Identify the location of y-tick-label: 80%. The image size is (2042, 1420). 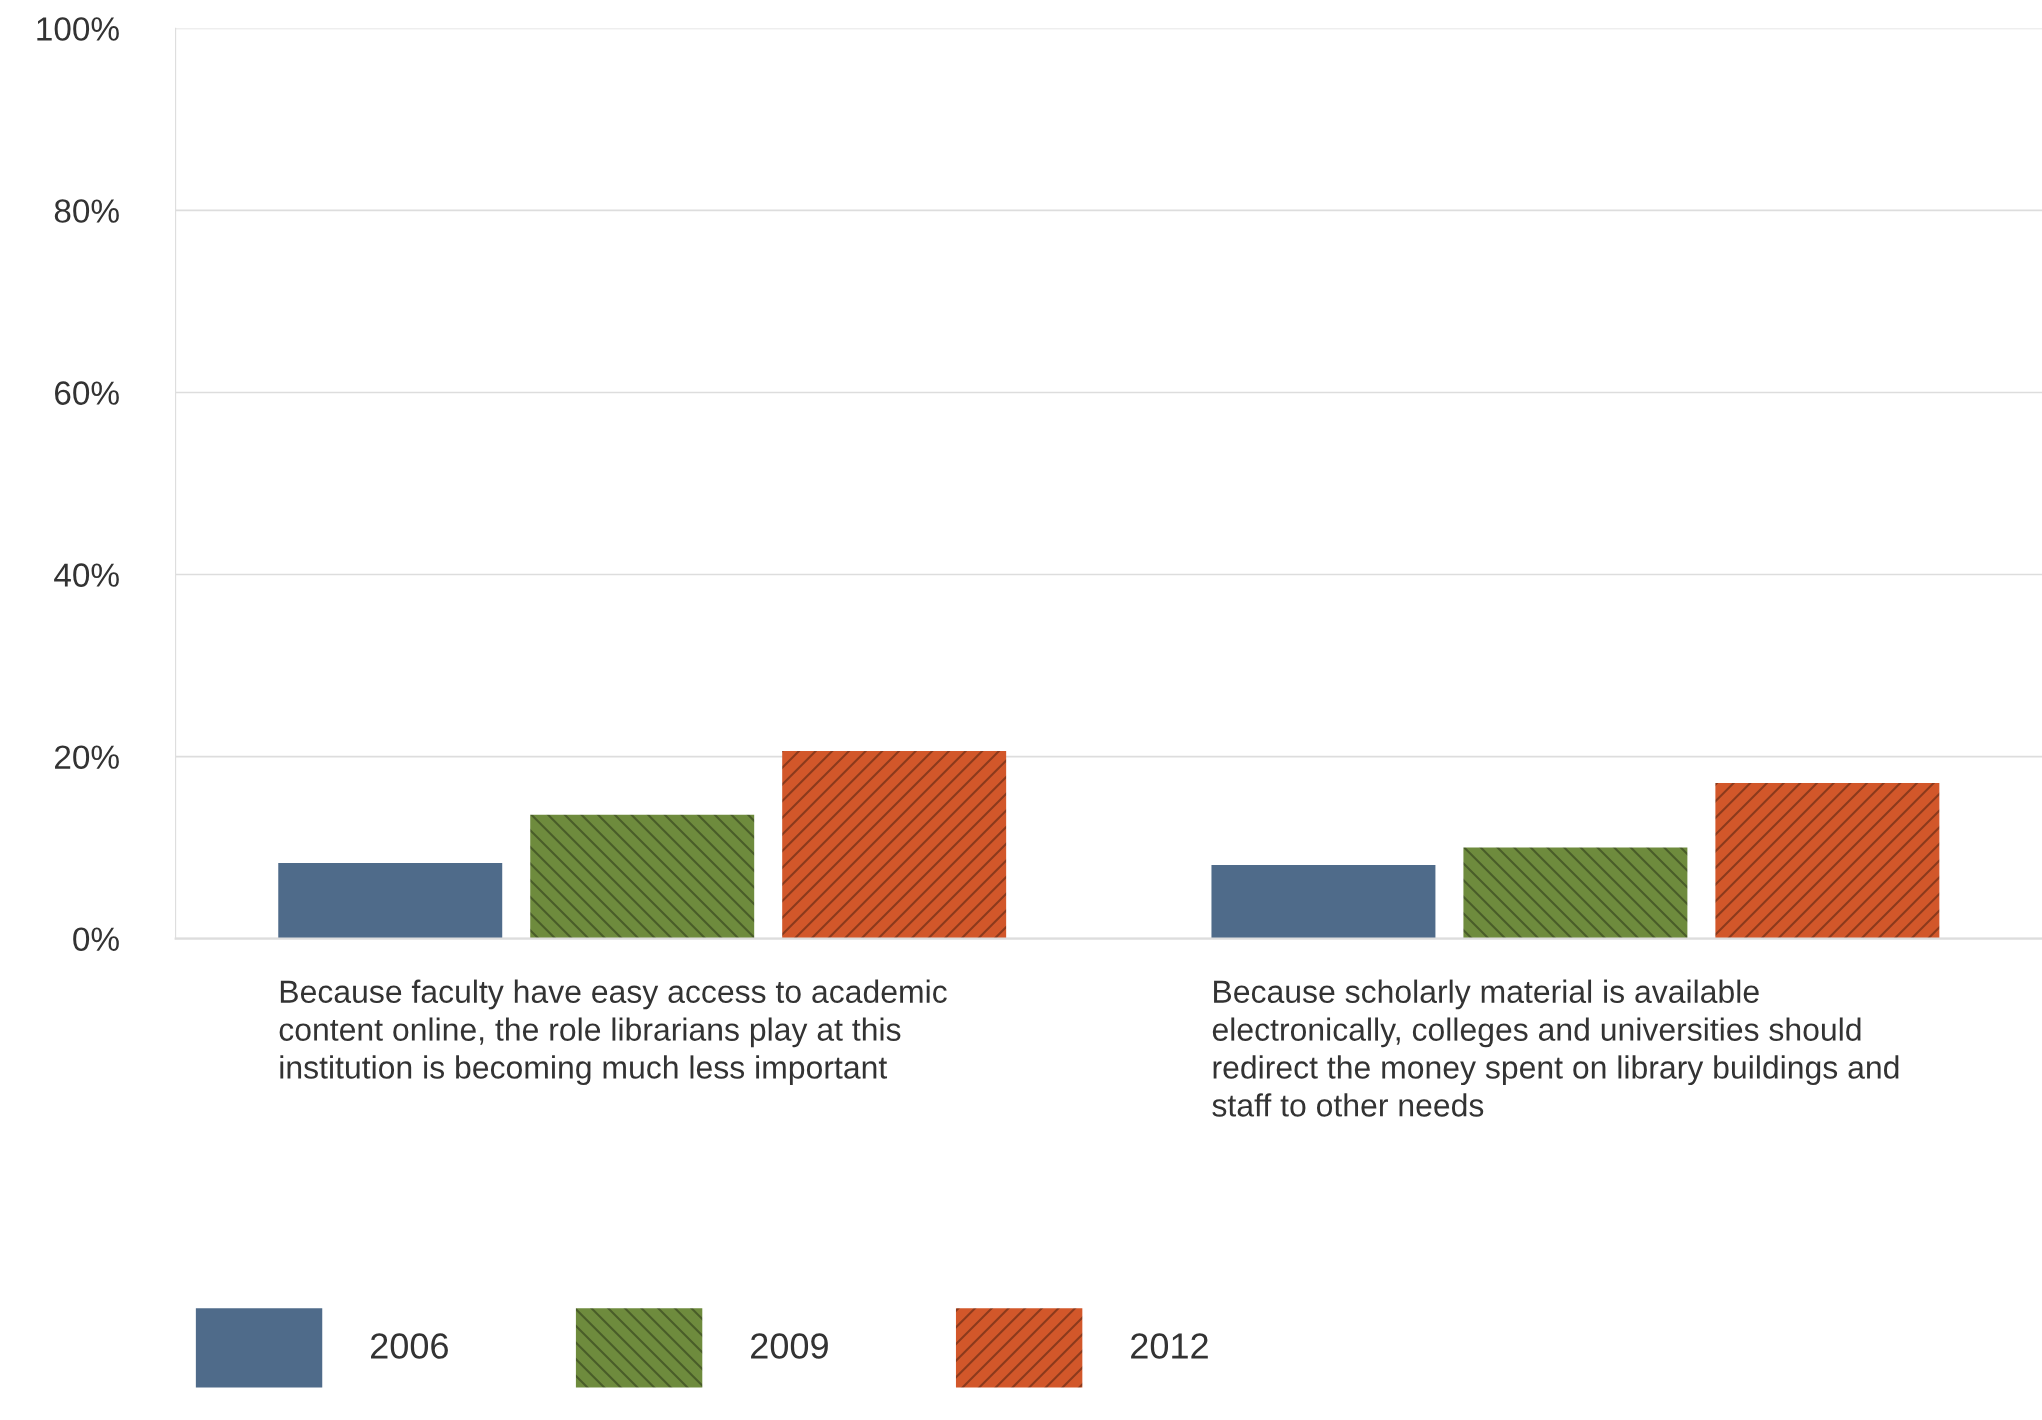
(86, 211).